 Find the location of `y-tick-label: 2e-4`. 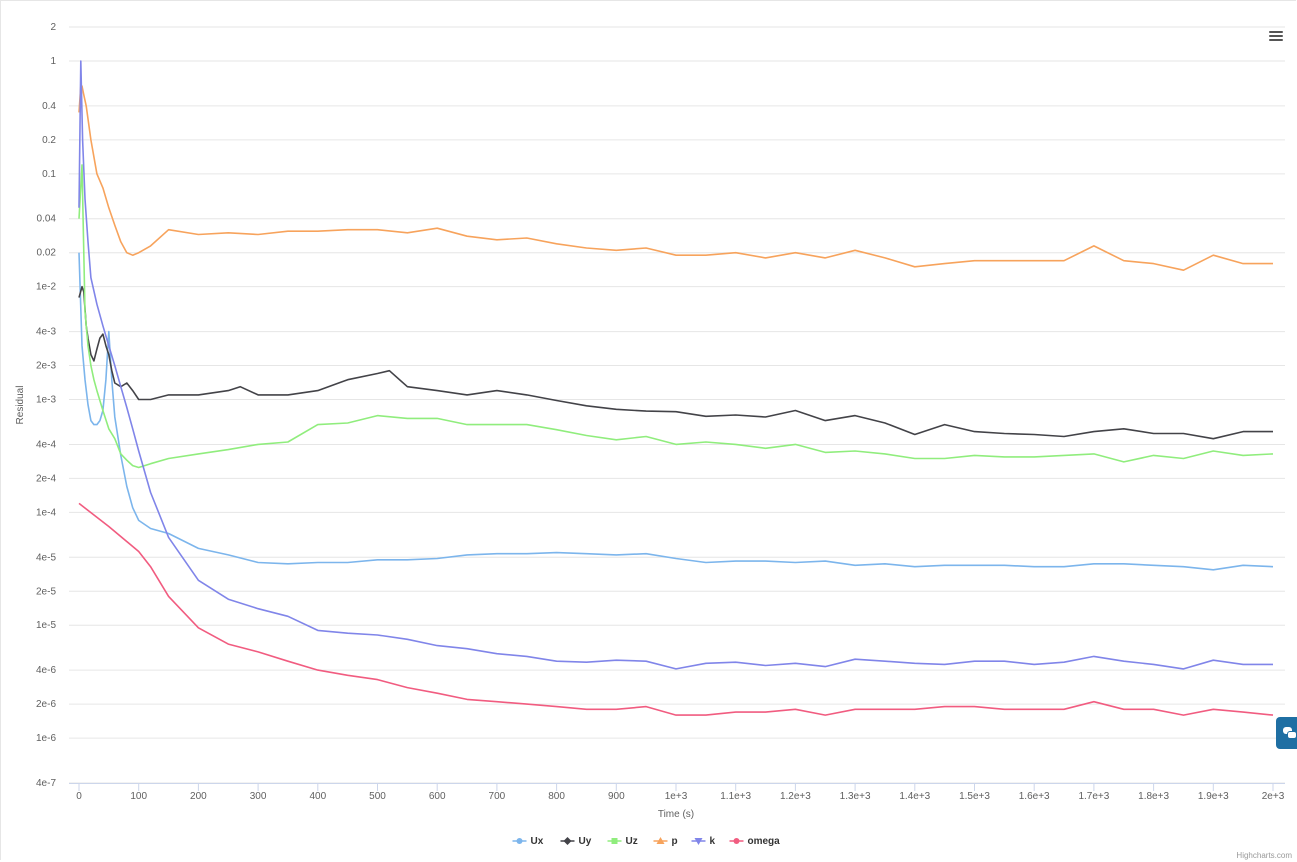

y-tick-label: 2e-4 is located at coordinates (46, 478).